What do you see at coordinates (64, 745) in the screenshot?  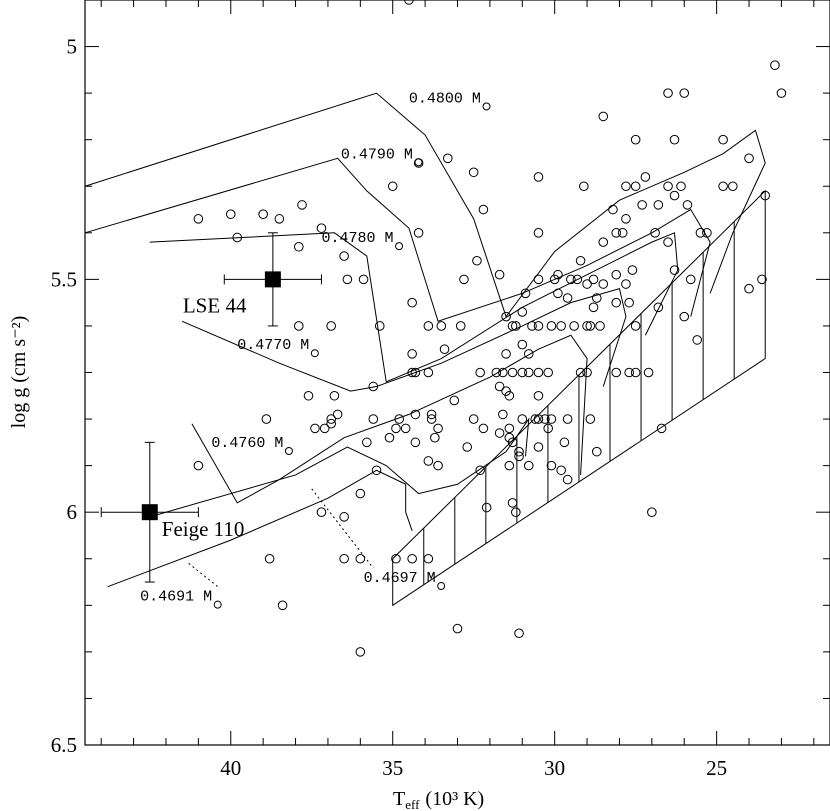 I see `y-tick-label: 6.5` at bounding box center [64, 745].